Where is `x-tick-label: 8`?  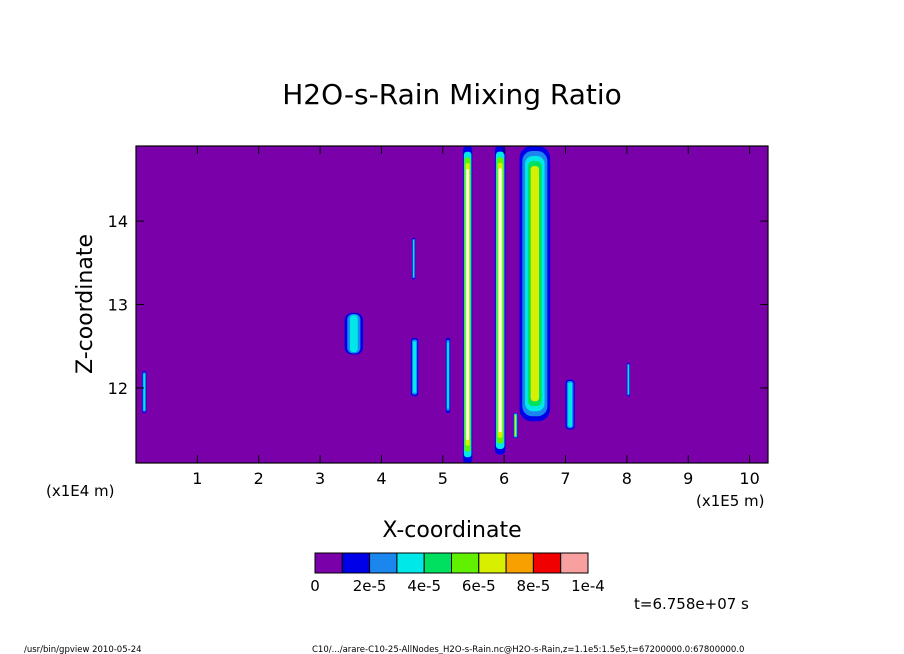 x-tick-label: 8 is located at coordinates (627, 478).